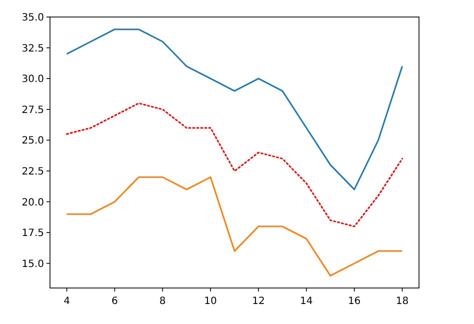  Describe the element at coordinates (33, 80) in the screenshot. I see `y-tick-label: 30.0` at that location.